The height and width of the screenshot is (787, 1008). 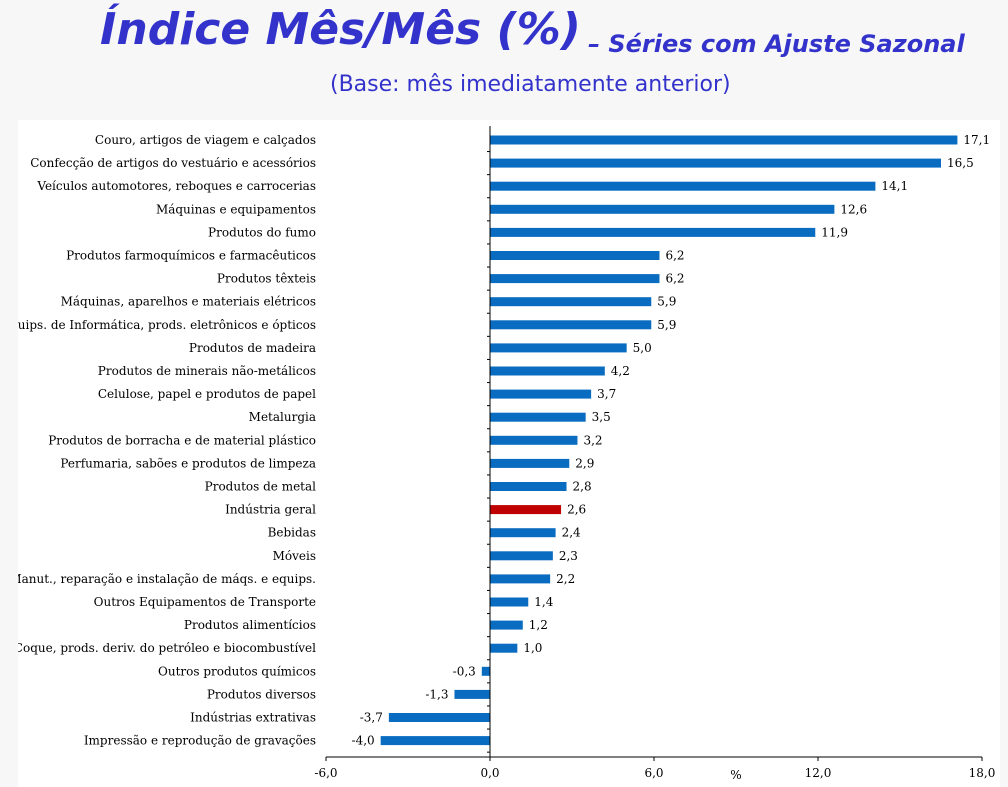 What do you see at coordinates (565, 579) in the screenshot?
I see `value-label: 2,2` at bounding box center [565, 579].